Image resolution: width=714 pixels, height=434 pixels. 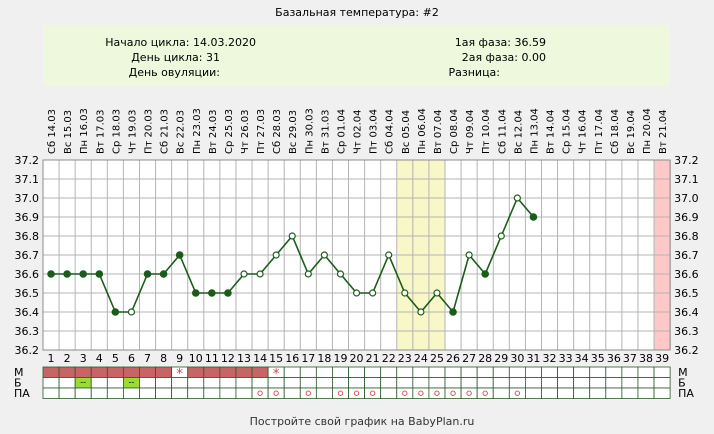 What do you see at coordinates (27, 331) in the screenshot?
I see `y-tick-label-left: 36.3` at bounding box center [27, 331].